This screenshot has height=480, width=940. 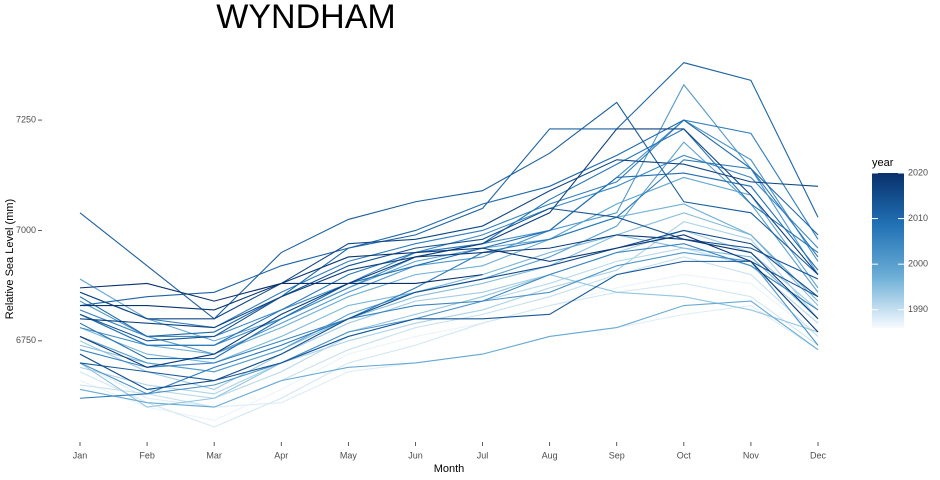 I want to click on colorbar-title: year, so click(x=883, y=163).